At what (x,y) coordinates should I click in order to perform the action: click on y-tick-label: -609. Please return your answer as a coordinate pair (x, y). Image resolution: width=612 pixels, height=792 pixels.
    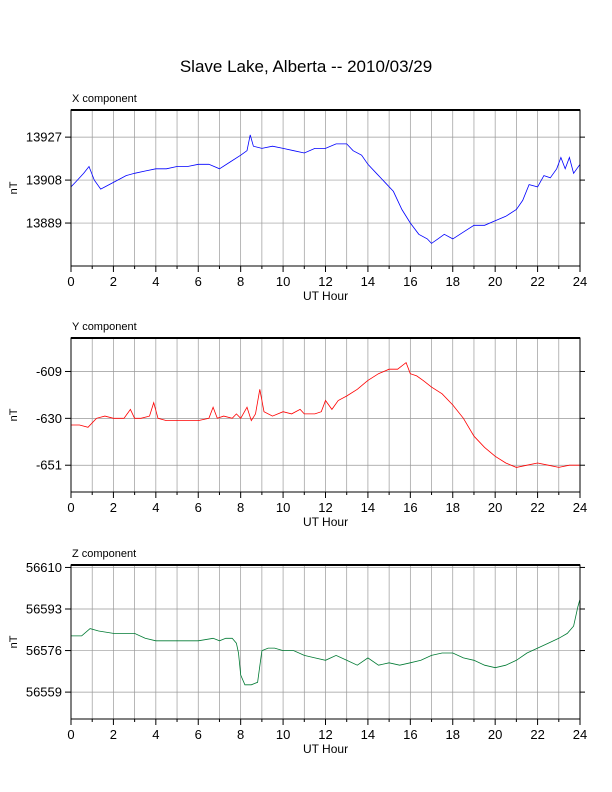
    Looking at the image, I should click on (49, 371).